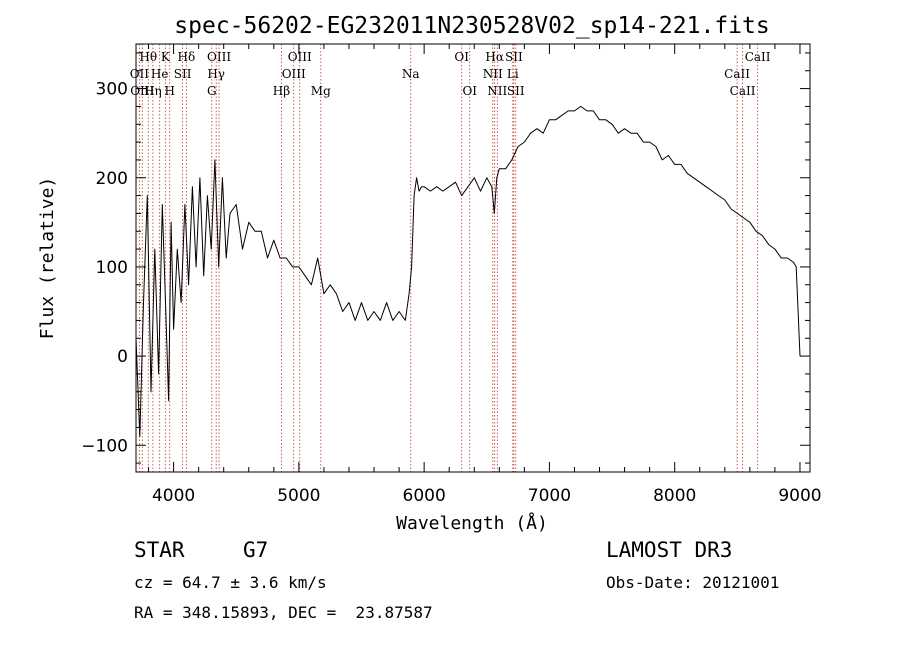  Describe the element at coordinates (104, 446) in the screenshot. I see `y-tick-label: −100` at that location.